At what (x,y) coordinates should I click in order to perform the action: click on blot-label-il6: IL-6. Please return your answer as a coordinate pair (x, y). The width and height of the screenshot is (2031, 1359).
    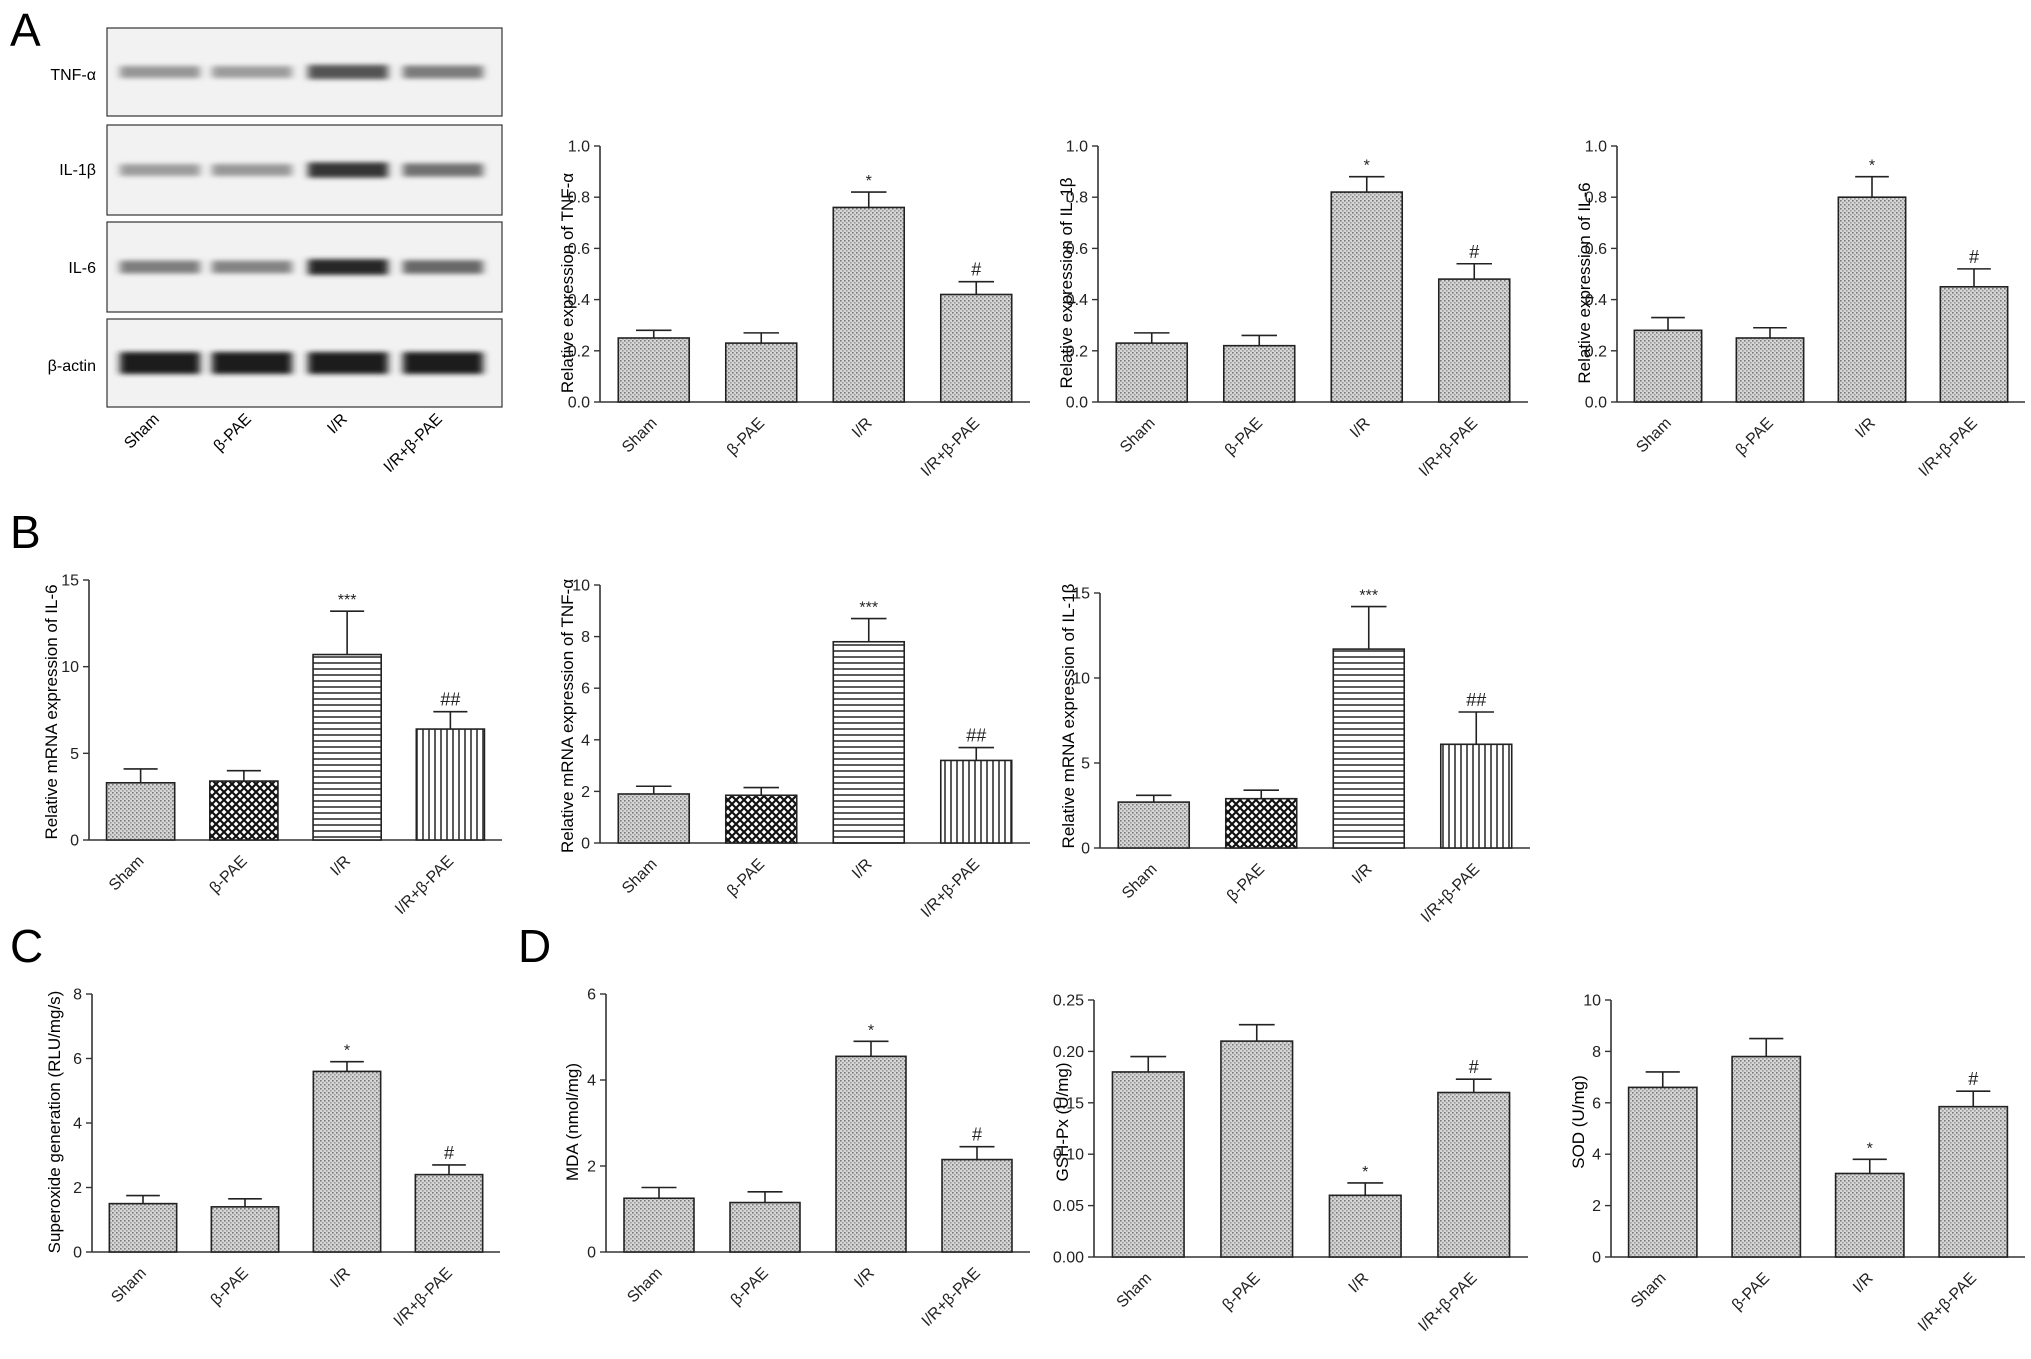
    Looking at the image, I should click on (82, 268).